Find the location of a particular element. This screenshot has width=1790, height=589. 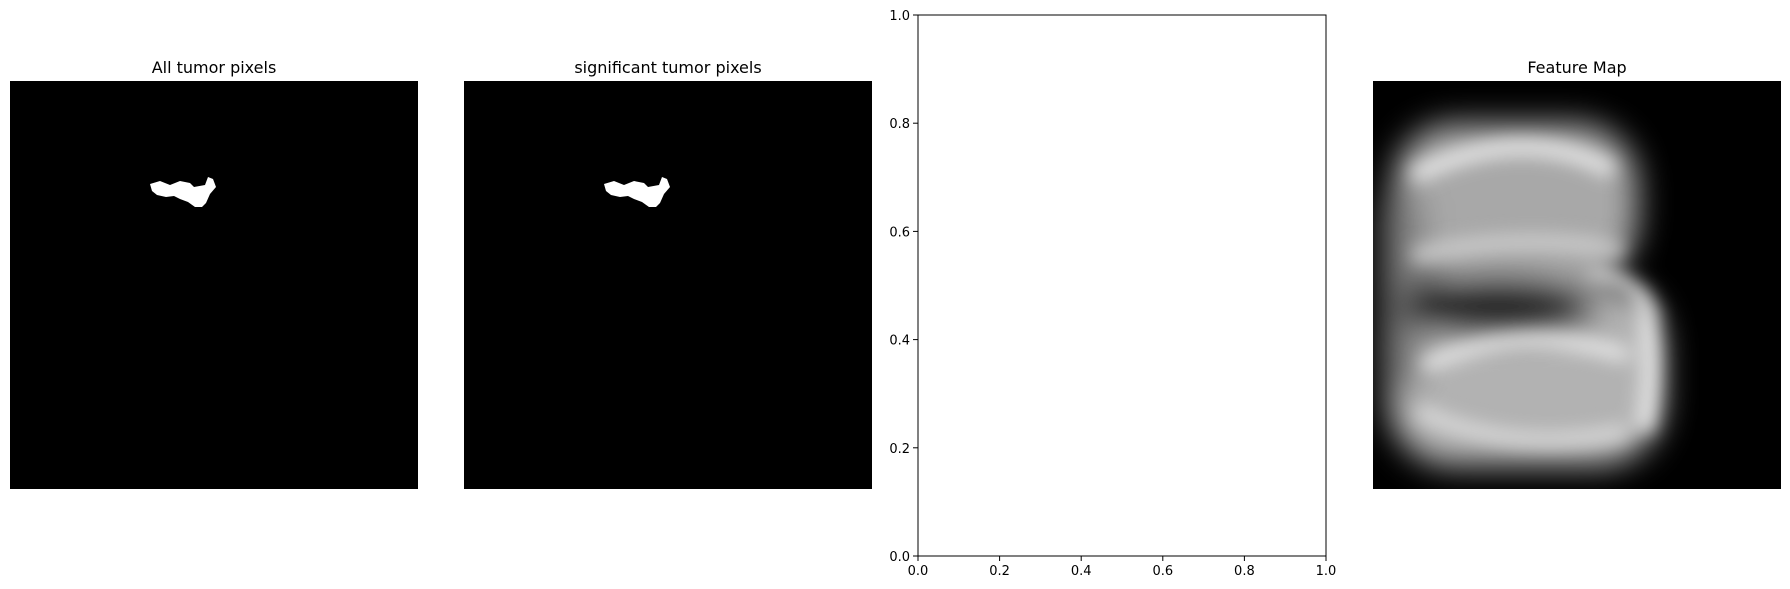

y-tick-label: 0.2 is located at coordinates (899, 449).